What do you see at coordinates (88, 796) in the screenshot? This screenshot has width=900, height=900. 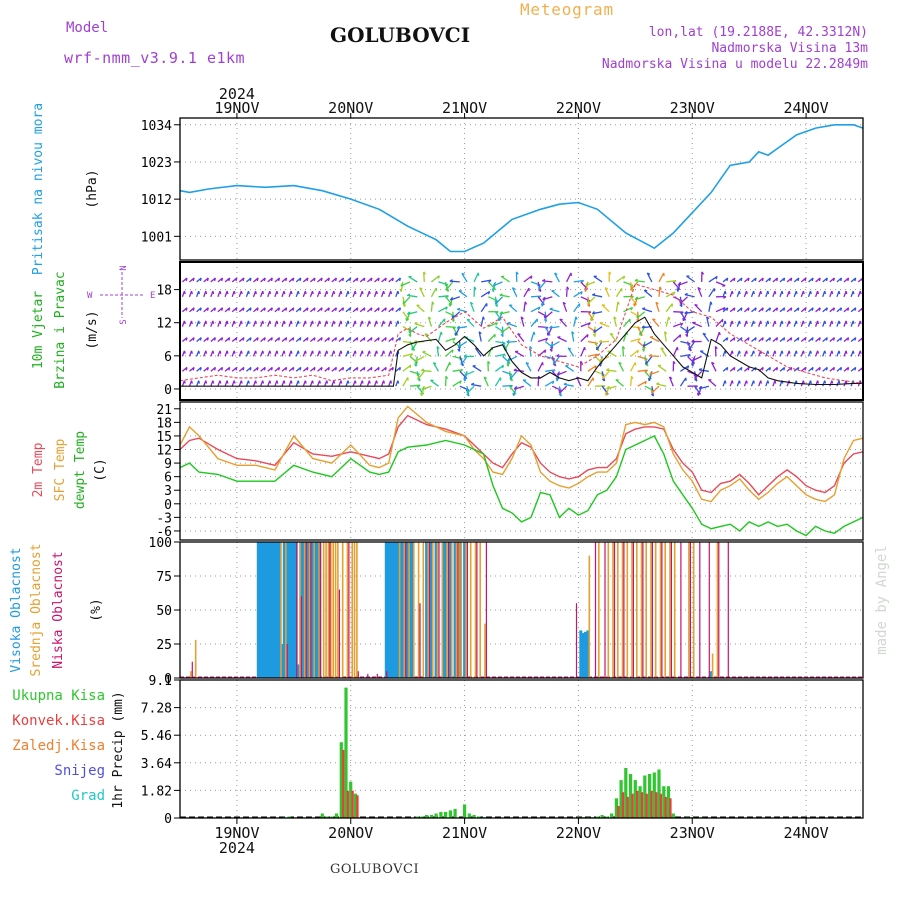 I see `precip-legend-item: Grad` at bounding box center [88, 796].